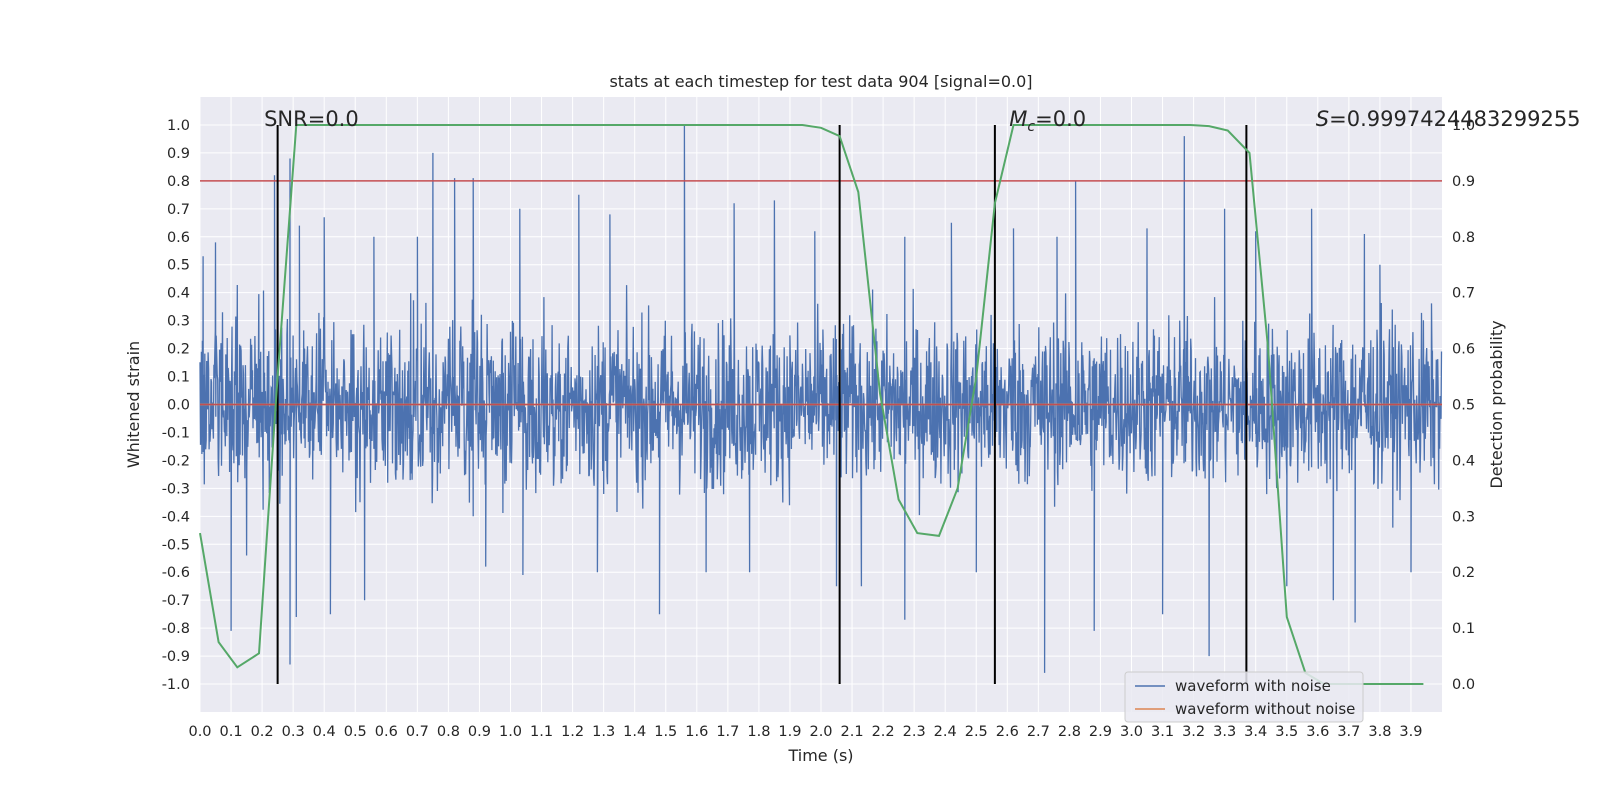  Describe the element at coordinates (1007, 732) in the screenshot. I see `x-tick-label: 2.6` at that location.